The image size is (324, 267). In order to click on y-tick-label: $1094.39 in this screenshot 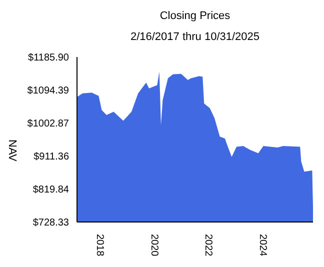, I will do `click(48, 91)`.